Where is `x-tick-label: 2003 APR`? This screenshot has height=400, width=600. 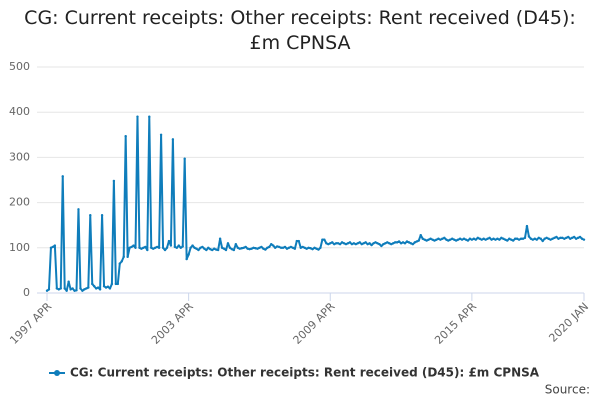 x-tick-label: 2003 APR is located at coordinates (172, 323).